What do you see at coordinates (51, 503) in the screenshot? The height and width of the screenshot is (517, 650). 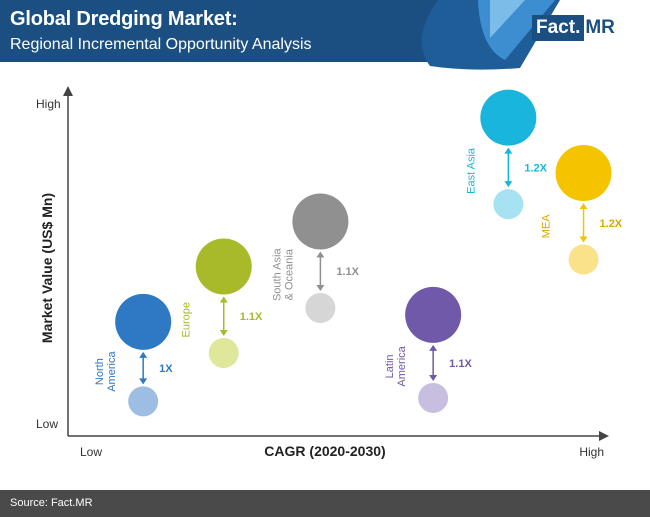 I see `source-text: Source: Fact.MR` at bounding box center [51, 503].